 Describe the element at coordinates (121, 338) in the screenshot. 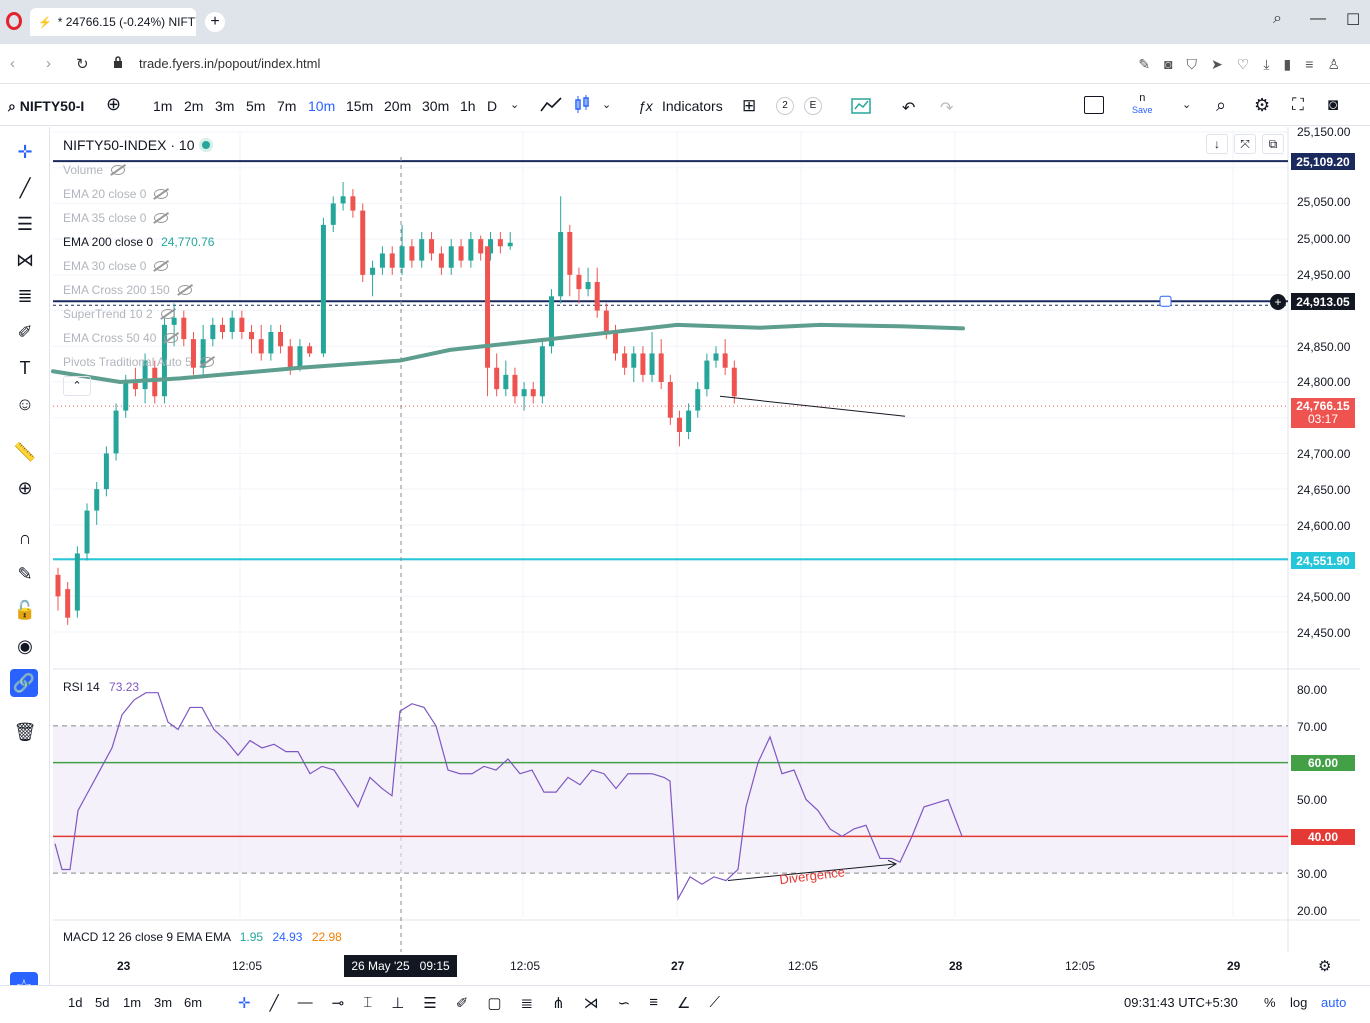

I see `legend-item: EMA Cross 50 40` at that location.